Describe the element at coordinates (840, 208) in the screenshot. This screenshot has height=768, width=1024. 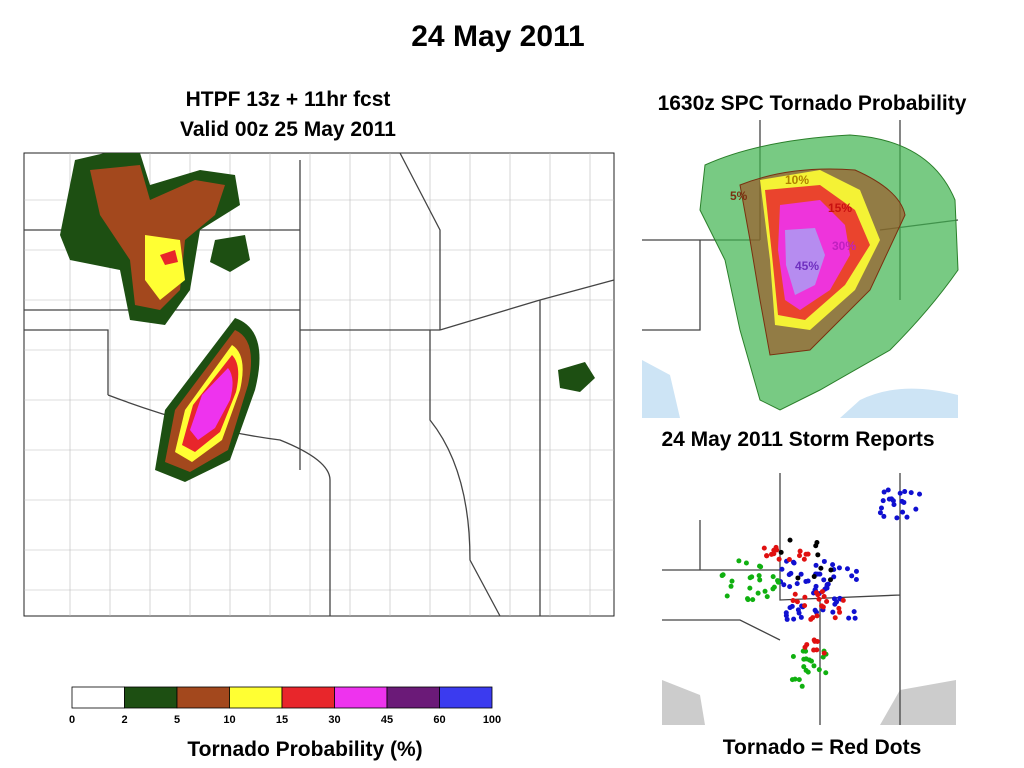
I see `contour-label: 15%` at that location.